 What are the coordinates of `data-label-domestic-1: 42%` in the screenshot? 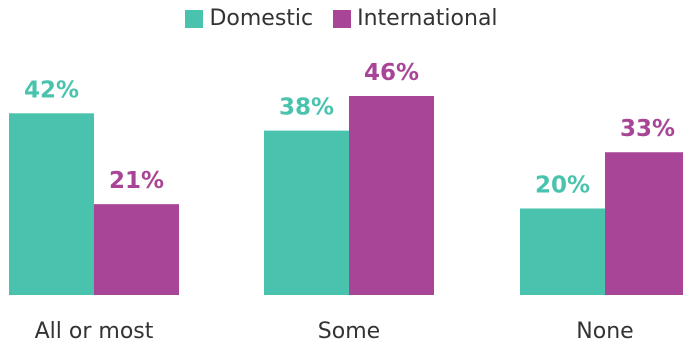 It's located at (51, 90).